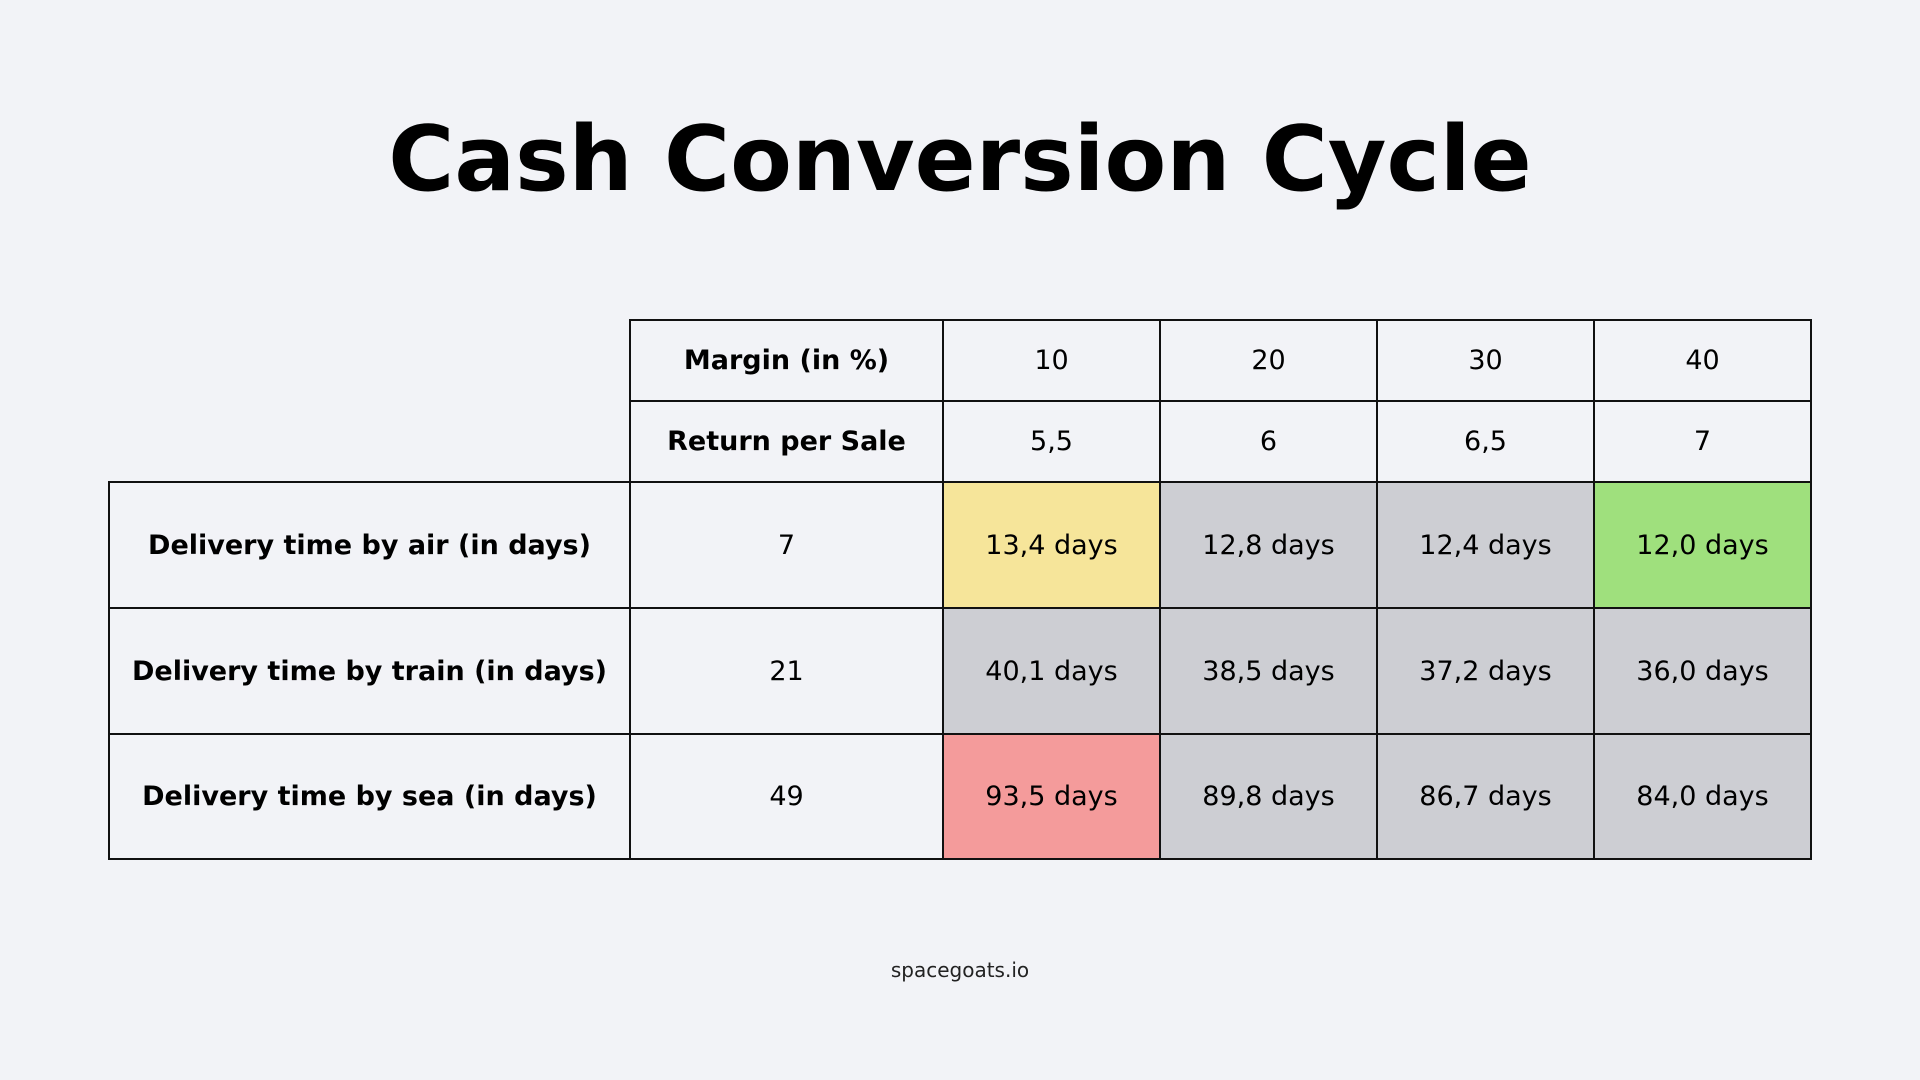 The height and width of the screenshot is (1080, 1920). What do you see at coordinates (960, 159) in the screenshot?
I see `page-title: Cash Conversion Cycle` at bounding box center [960, 159].